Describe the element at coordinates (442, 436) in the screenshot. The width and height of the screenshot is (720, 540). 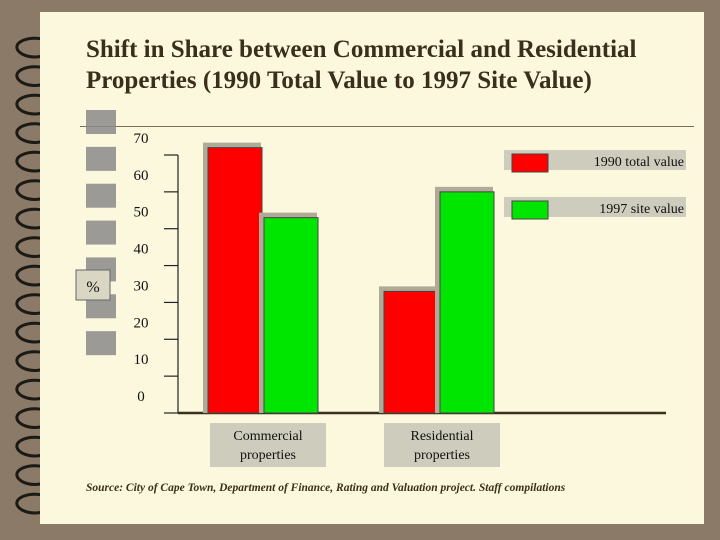
I see `x-tick-label: Residential` at that location.